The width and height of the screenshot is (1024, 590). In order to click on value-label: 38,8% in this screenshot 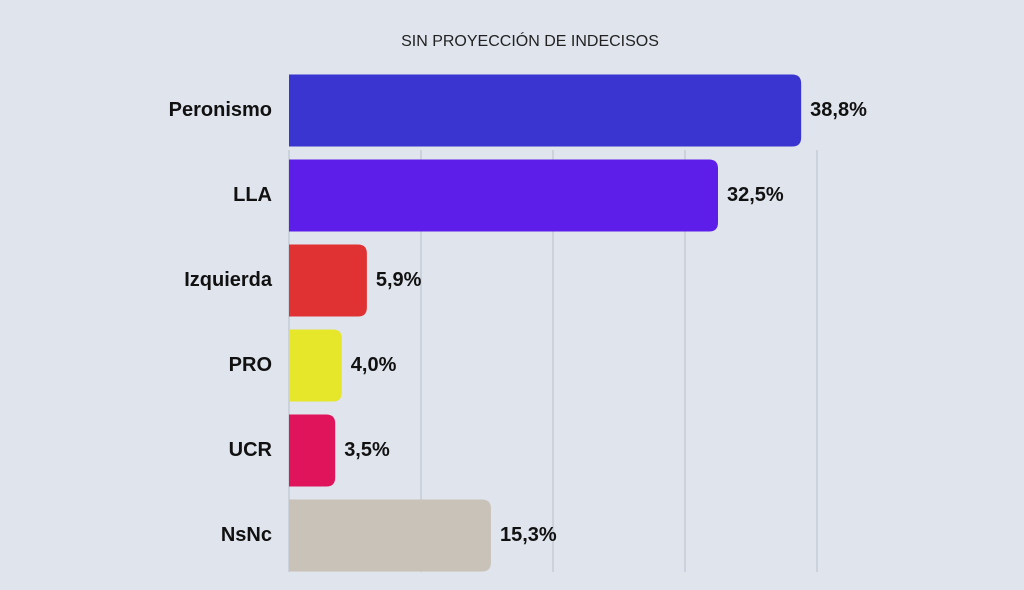, I will do `click(838, 110)`.